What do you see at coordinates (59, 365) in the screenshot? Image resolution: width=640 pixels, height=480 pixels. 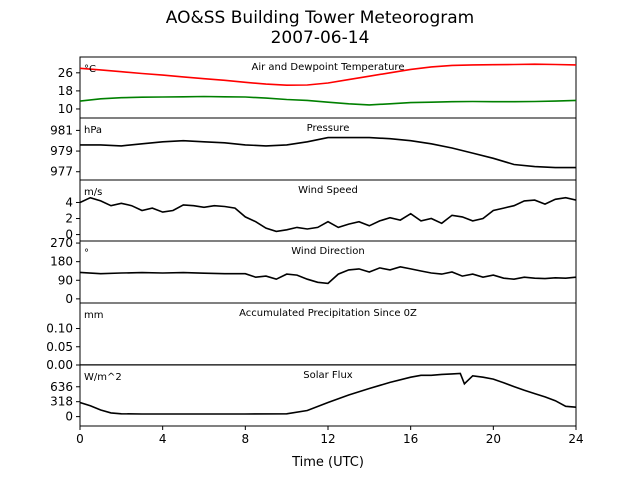 I see `y-tick-label: 0.00` at bounding box center [59, 365].